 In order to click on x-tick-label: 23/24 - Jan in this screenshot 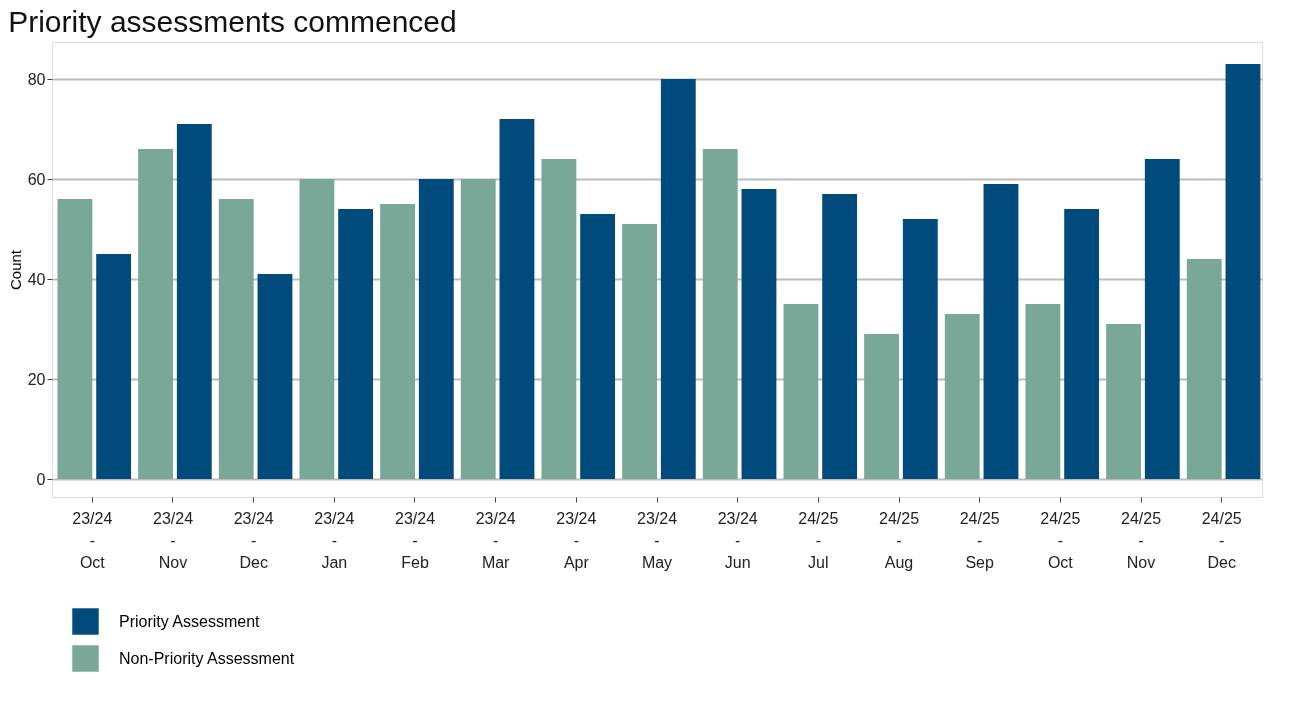, I will do `click(334, 540)`.